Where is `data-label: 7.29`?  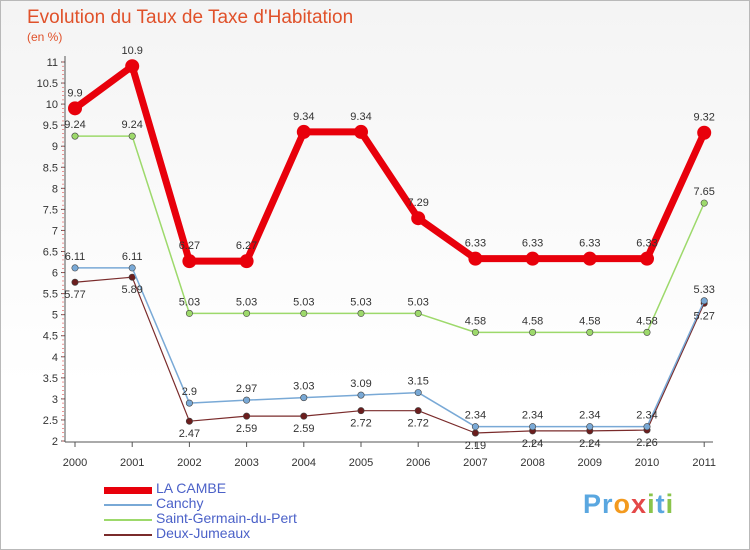 data-label: 7.29 is located at coordinates (417, 203).